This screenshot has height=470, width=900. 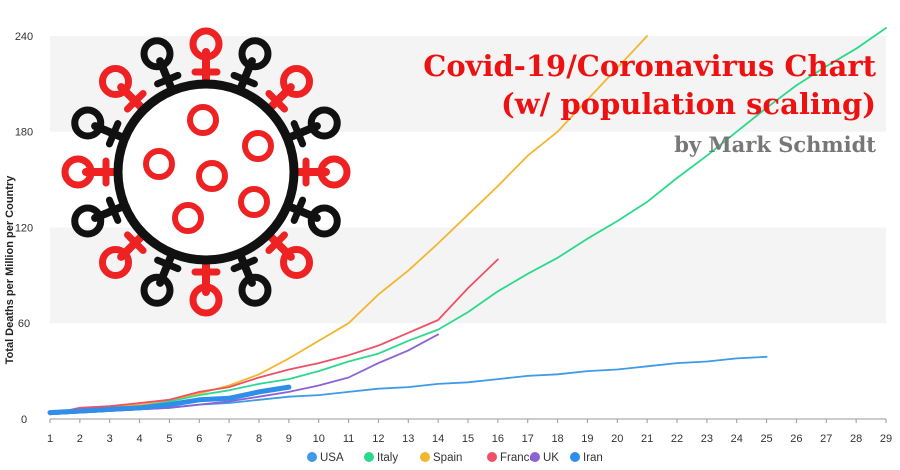 What do you see at coordinates (24, 420) in the screenshot?
I see `y-tick-label: 0` at bounding box center [24, 420].